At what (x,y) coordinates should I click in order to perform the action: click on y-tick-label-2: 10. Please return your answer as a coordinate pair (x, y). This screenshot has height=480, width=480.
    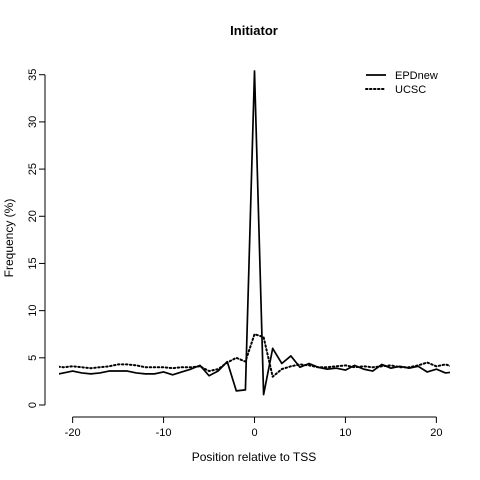
    Looking at the image, I should click on (33, 311).